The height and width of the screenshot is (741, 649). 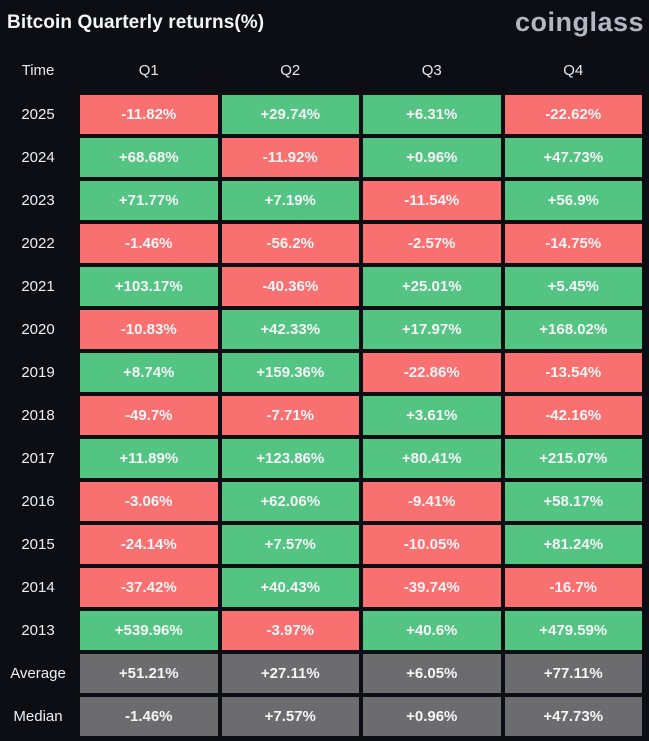 What do you see at coordinates (573, 458) in the screenshot?
I see `return-cell: +215.07%` at bounding box center [573, 458].